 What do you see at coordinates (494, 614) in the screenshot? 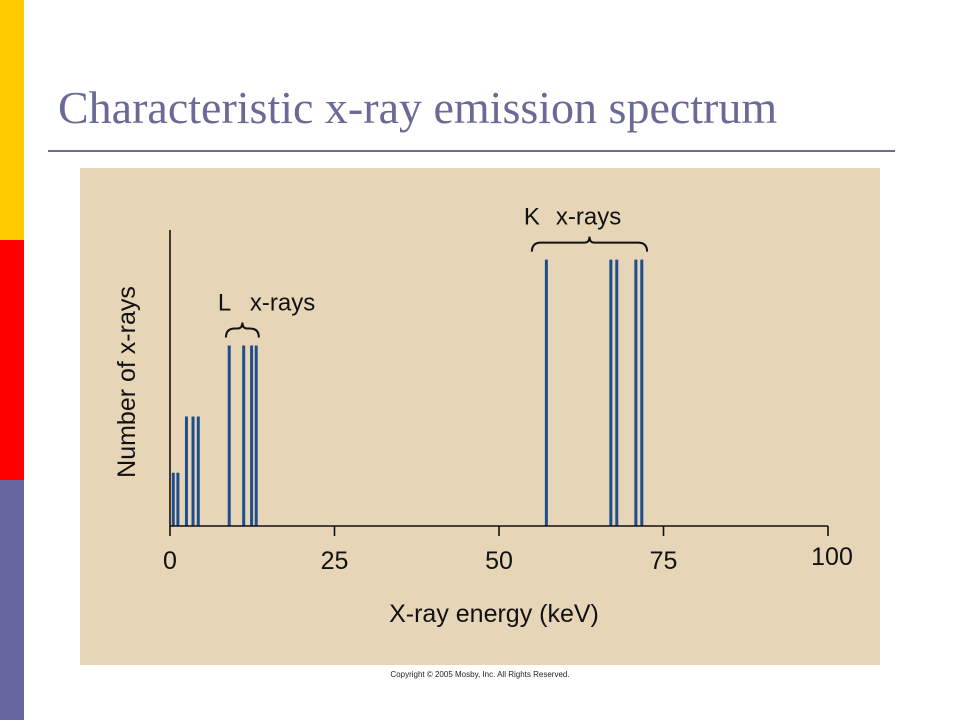
I see `x-axis-label: X-ray energy (keV)` at bounding box center [494, 614].